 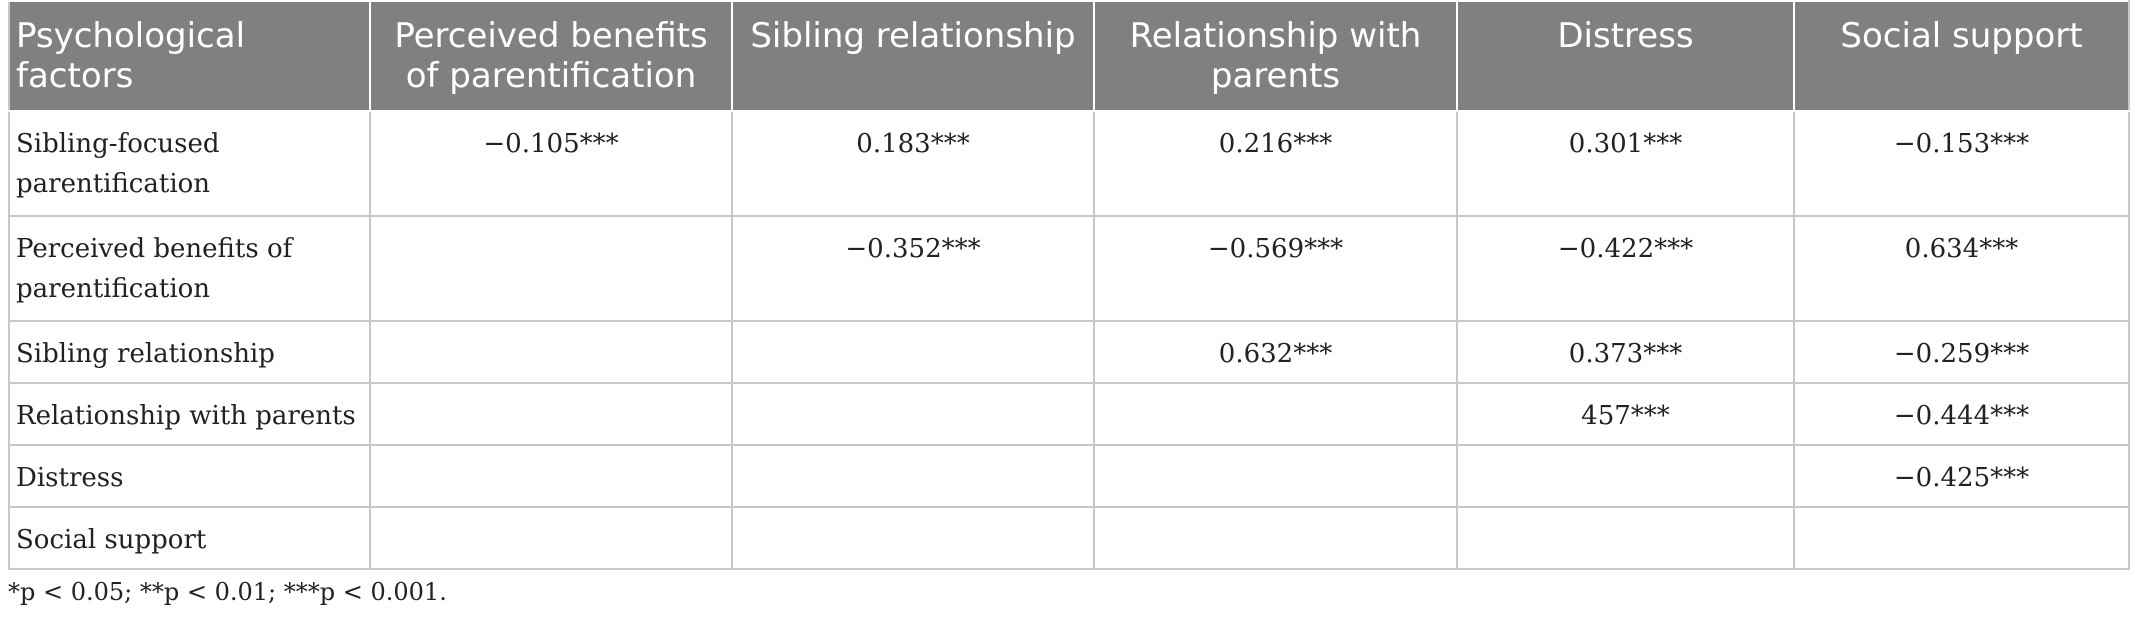 What do you see at coordinates (913, 268) in the screenshot?
I see `table-cell: −0.352***` at bounding box center [913, 268].